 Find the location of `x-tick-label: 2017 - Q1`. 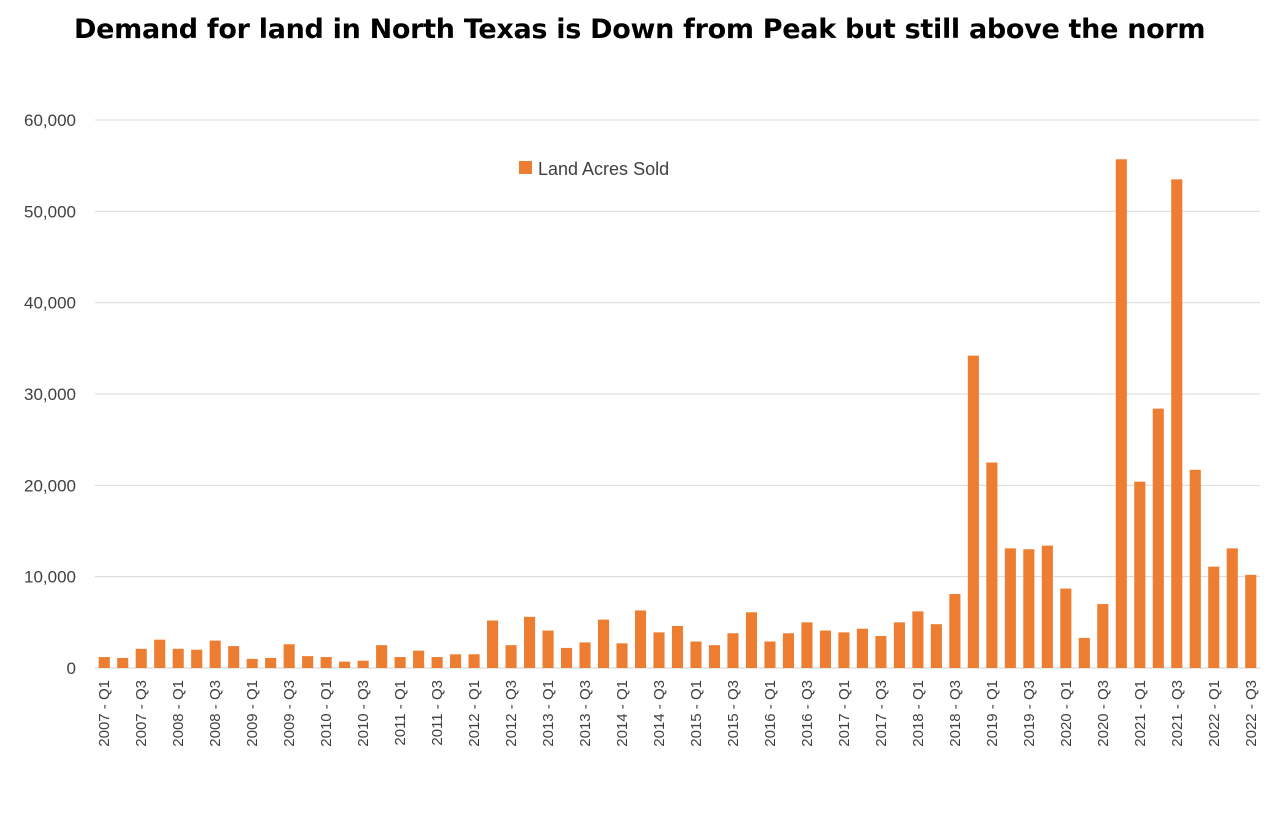

x-tick-label: 2017 - Q1 is located at coordinates (844, 713).